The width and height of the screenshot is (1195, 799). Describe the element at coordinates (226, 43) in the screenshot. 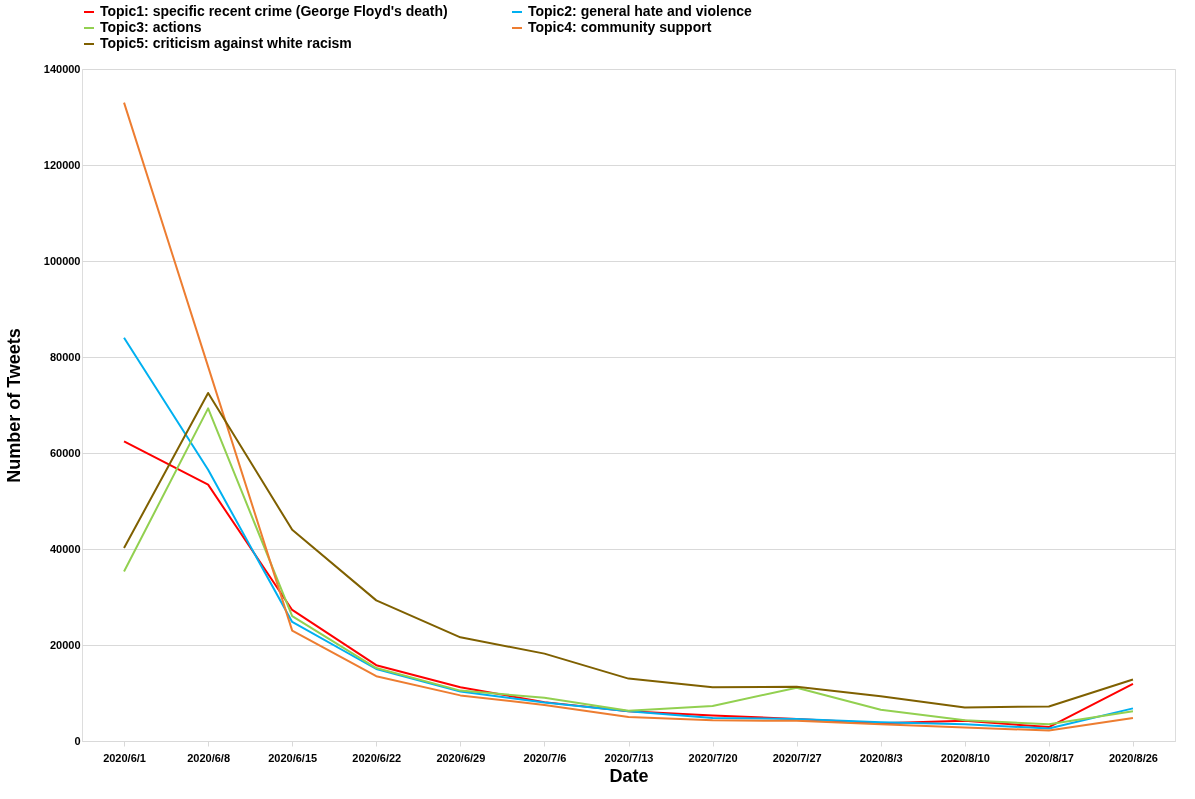

I see `legend-label: Topic5: criticism against white racism` at that location.